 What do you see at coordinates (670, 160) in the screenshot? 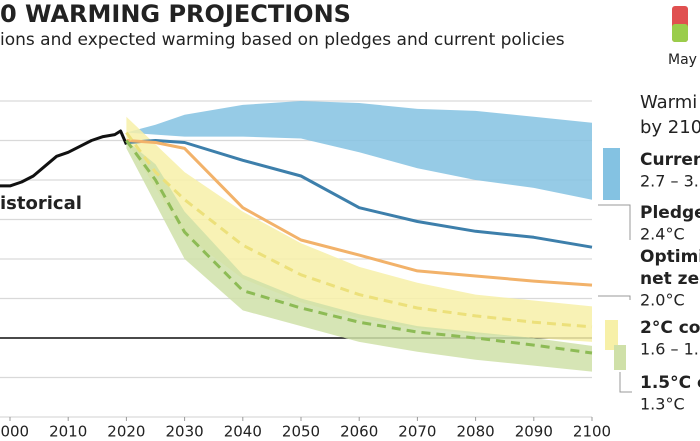
I see `legend-label: Curren` at bounding box center [670, 160].